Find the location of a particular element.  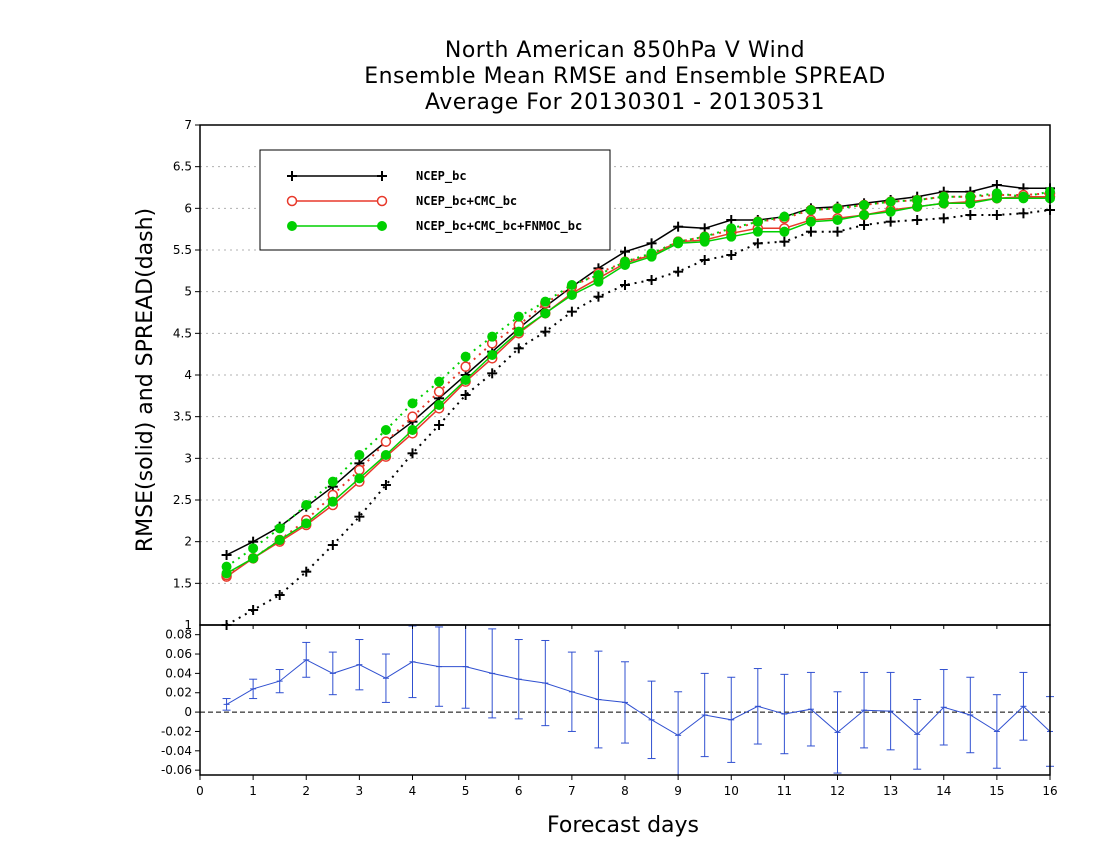

x-tick-label: 16 is located at coordinates (1049, 791).